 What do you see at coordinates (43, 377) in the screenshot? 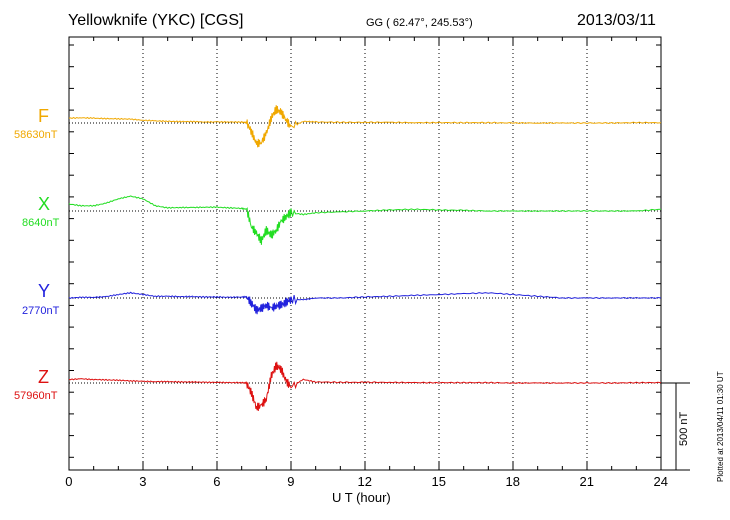
I see `component-label-z: Z` at bounding box center [43, 377].